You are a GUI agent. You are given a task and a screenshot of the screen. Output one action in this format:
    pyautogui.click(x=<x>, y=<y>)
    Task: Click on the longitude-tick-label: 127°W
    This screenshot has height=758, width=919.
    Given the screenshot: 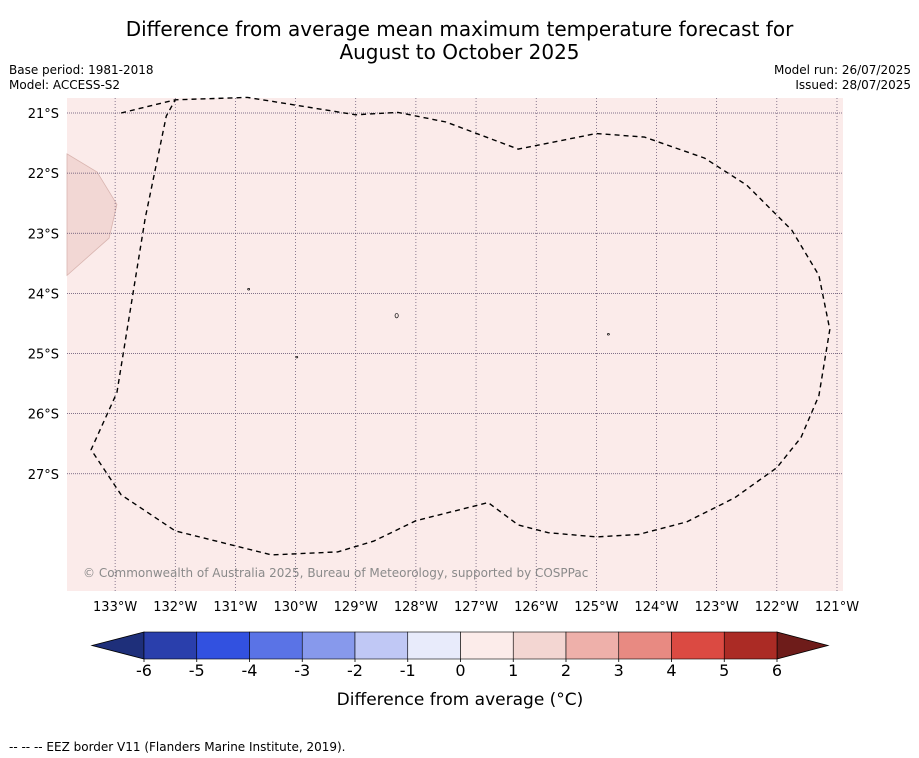 What is the action you would take?
    pyautogui.click(x=476, y=607)
    